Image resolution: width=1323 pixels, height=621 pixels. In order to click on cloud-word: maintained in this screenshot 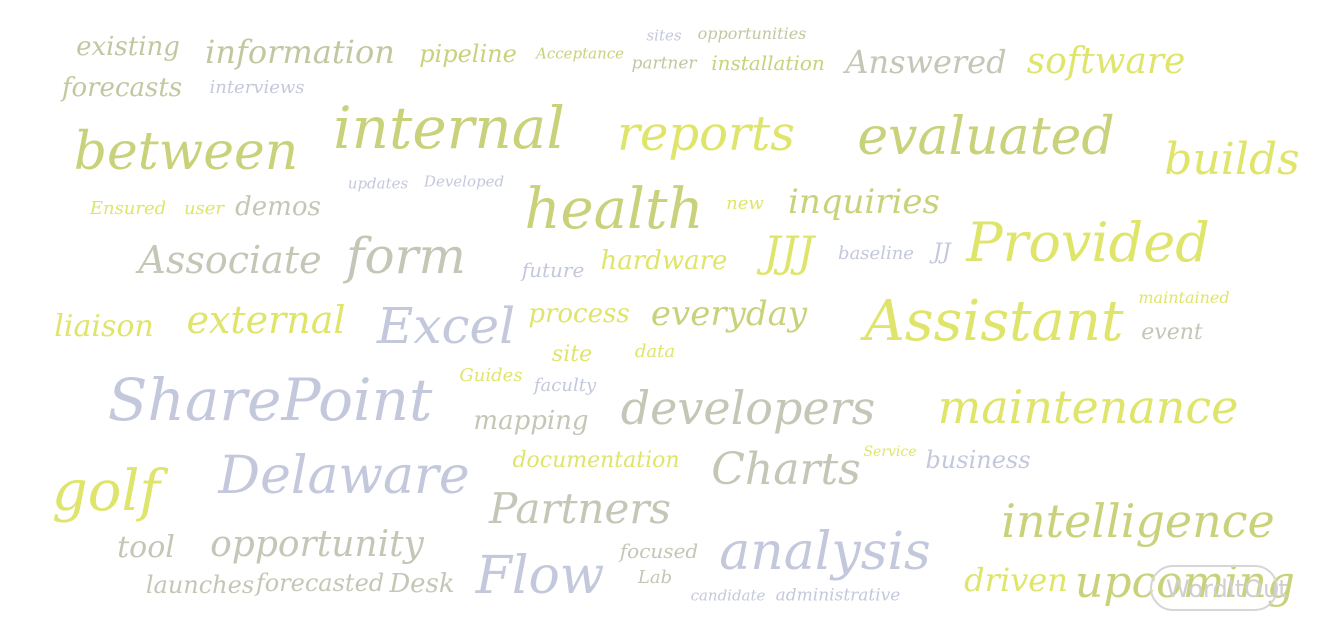, I will do `click(1184, 297)`.